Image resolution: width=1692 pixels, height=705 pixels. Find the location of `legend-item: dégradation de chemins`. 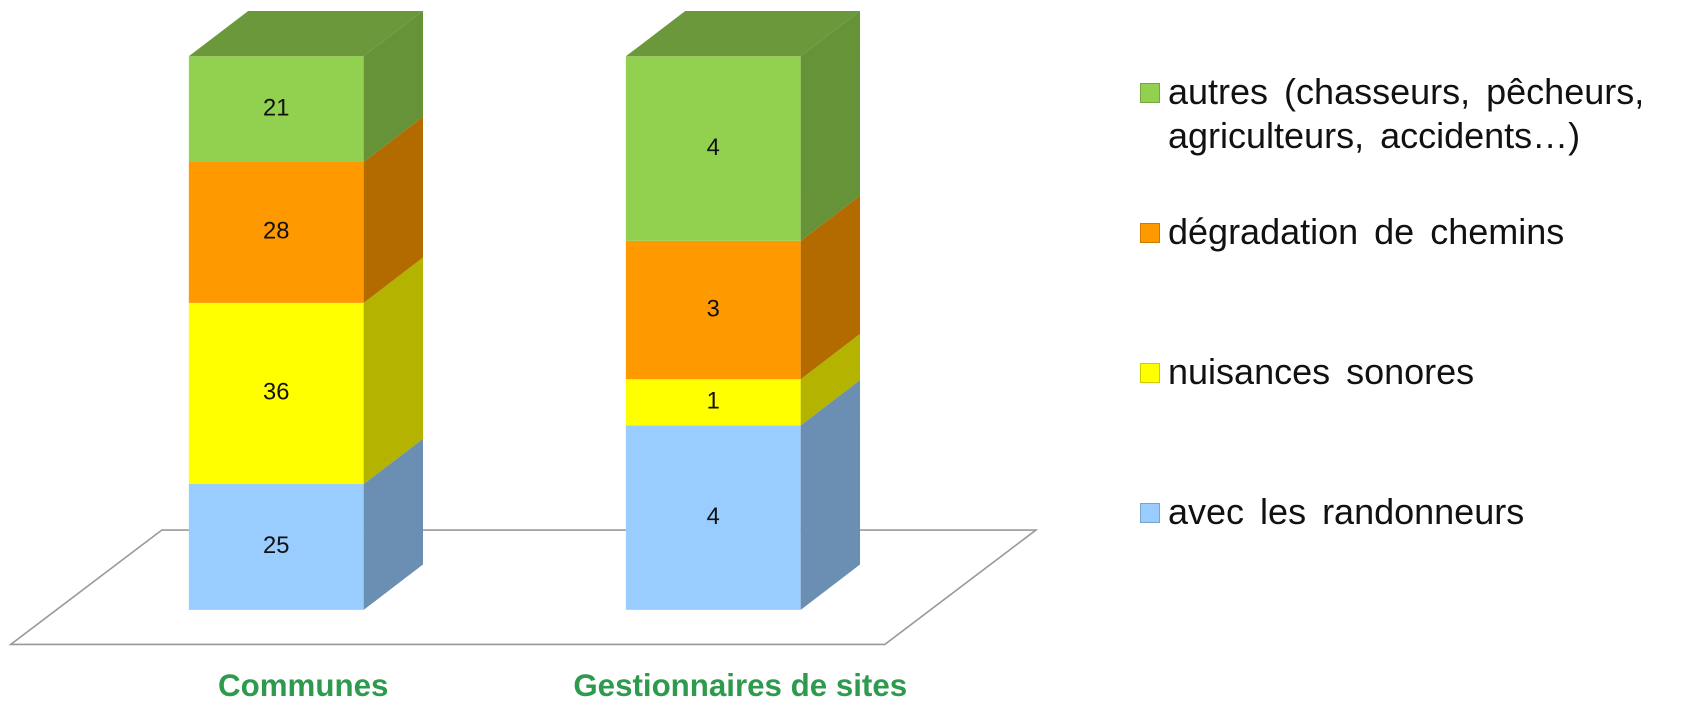

legend-item: dégradation de chemins is located at coordinates (1412, 232).